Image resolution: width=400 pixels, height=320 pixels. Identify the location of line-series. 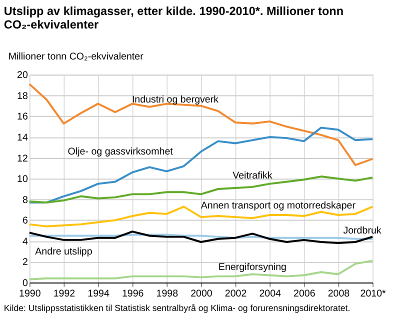
(201, 270).